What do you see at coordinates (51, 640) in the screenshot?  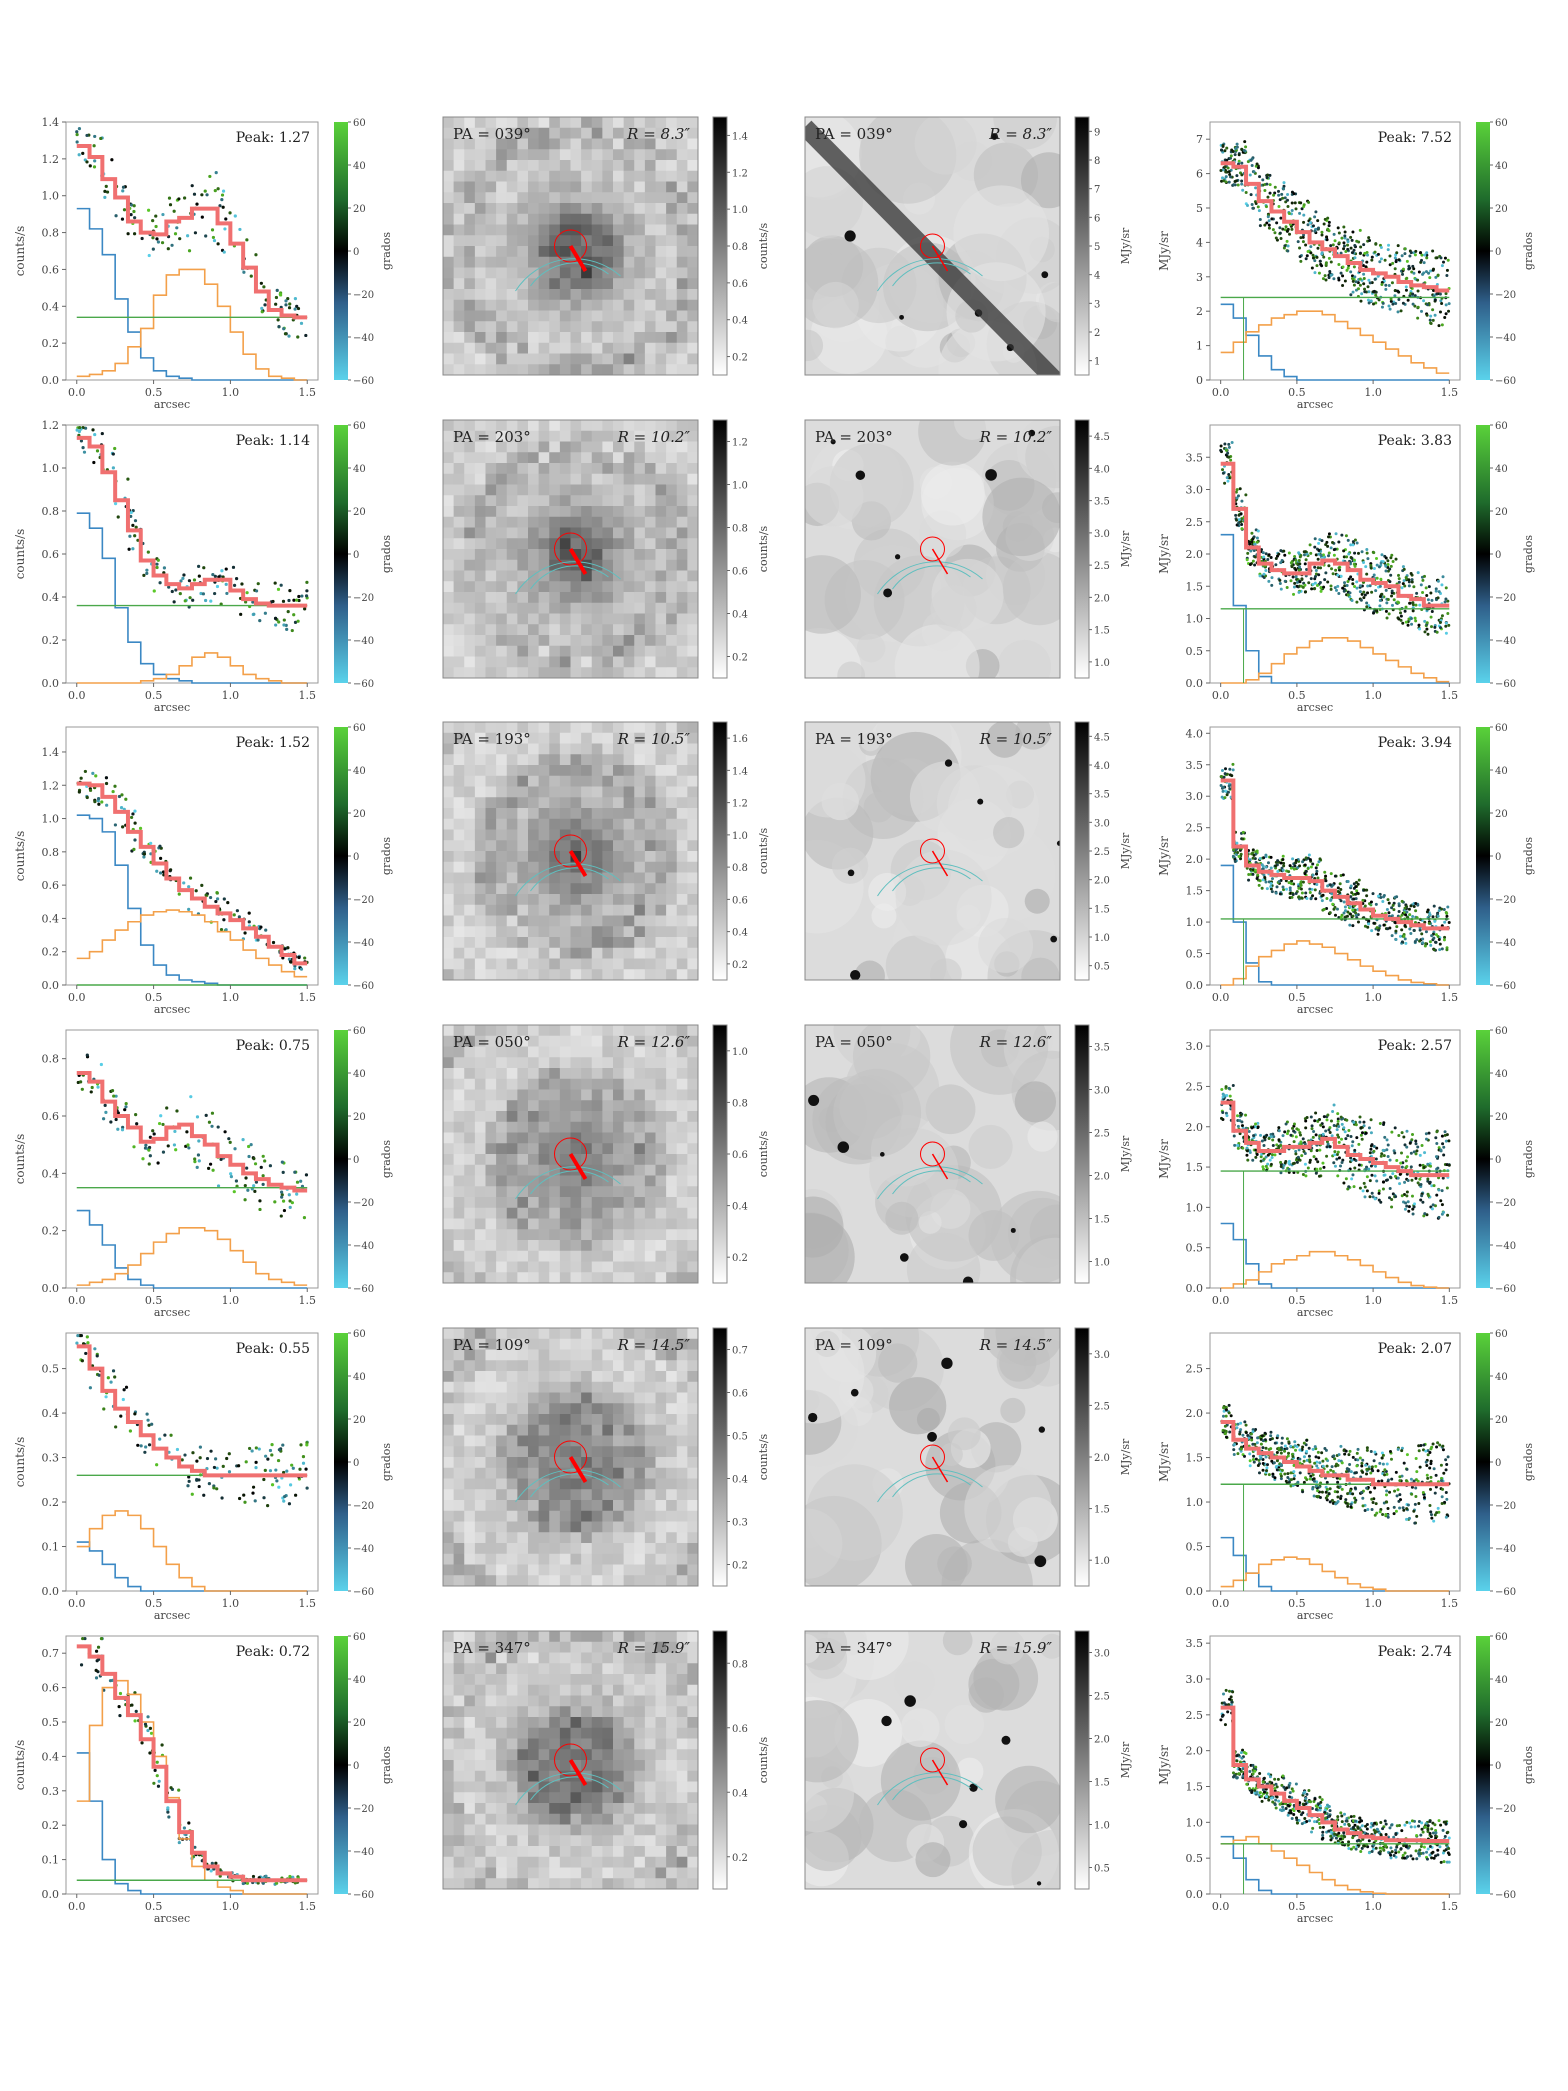 I see `y-tick-label: 0.2` at bounding box center [51, 640].